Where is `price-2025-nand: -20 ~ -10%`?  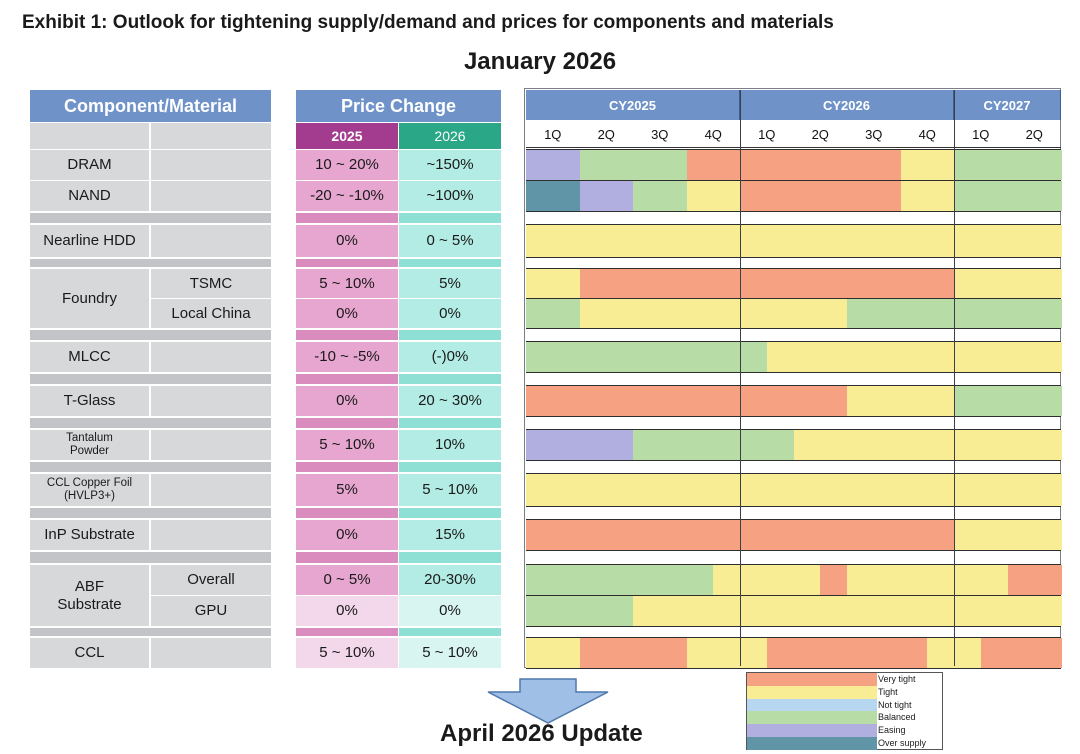
price-2025-nand: -20 ~ -10% is located at coordinates (347, 196).